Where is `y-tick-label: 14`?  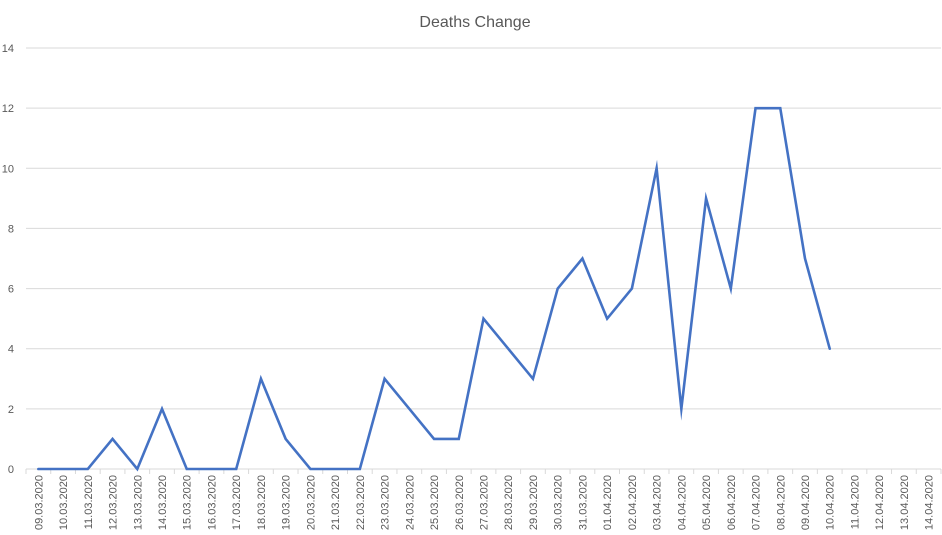 y-tick-label: 14 is located at coordinates (8, 49).